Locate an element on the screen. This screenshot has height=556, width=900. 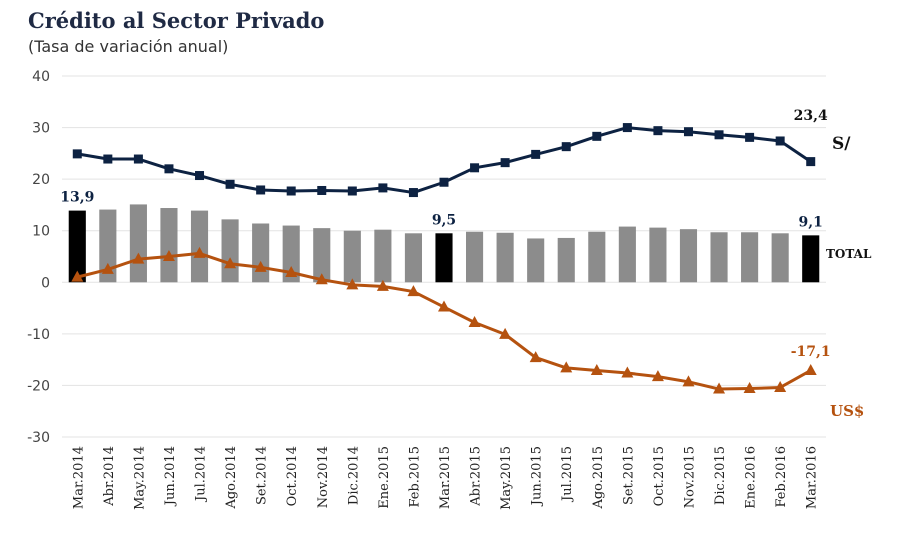
x-tick-label: Set.2015 is located at coordinates (628, 475).